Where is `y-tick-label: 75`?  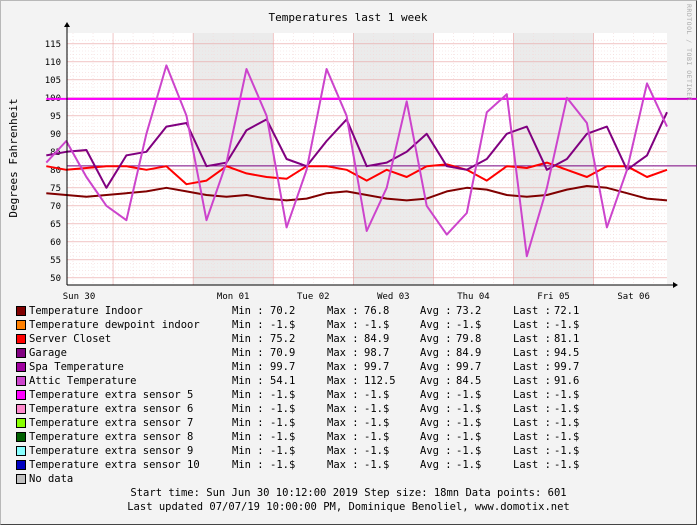
y-tick-label: 75 is located at coordinates (55, 189).